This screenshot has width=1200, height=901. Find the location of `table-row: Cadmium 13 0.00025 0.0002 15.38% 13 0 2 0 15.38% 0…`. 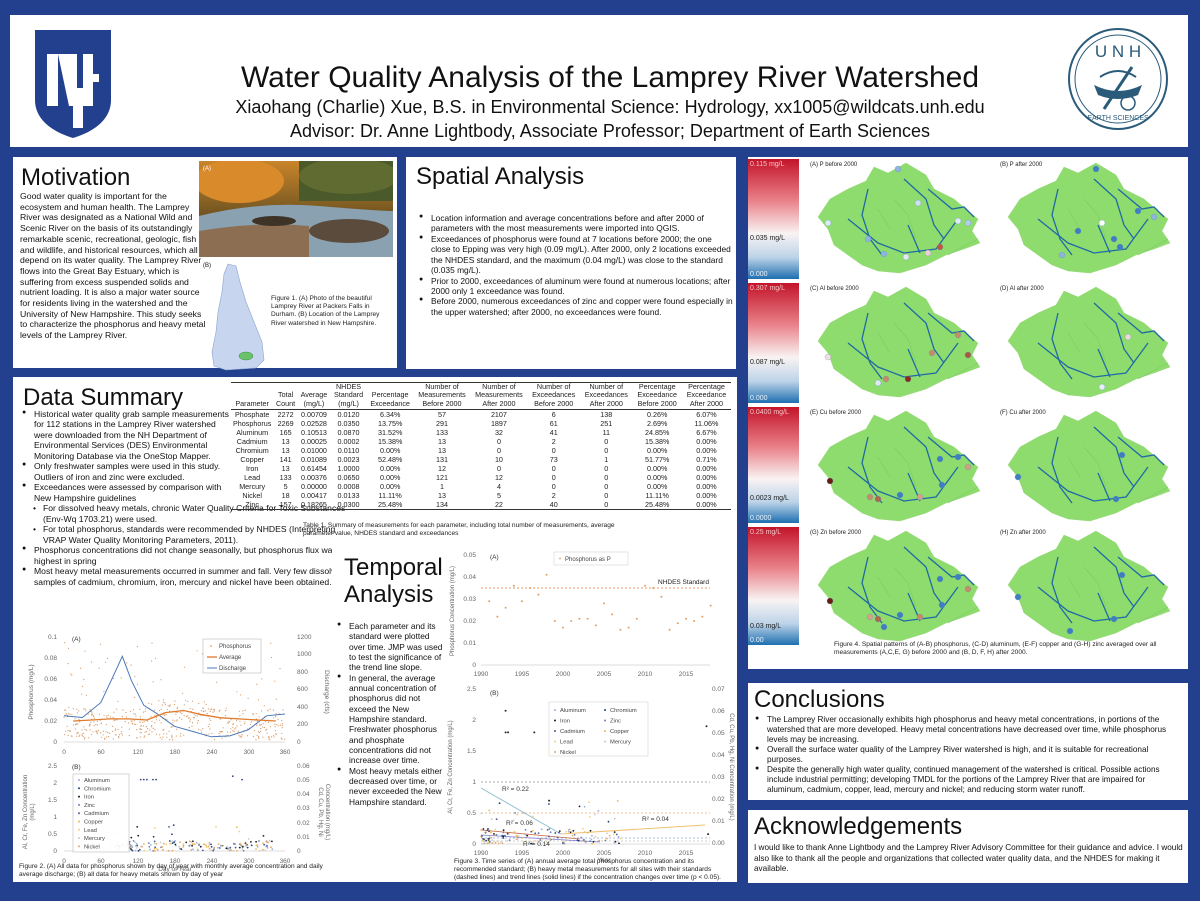

table-row: Cadmium 13 0.00025 0.0002 15.38% 13 0 2 0 15.38% 0… is located at coordinates (481, 441).